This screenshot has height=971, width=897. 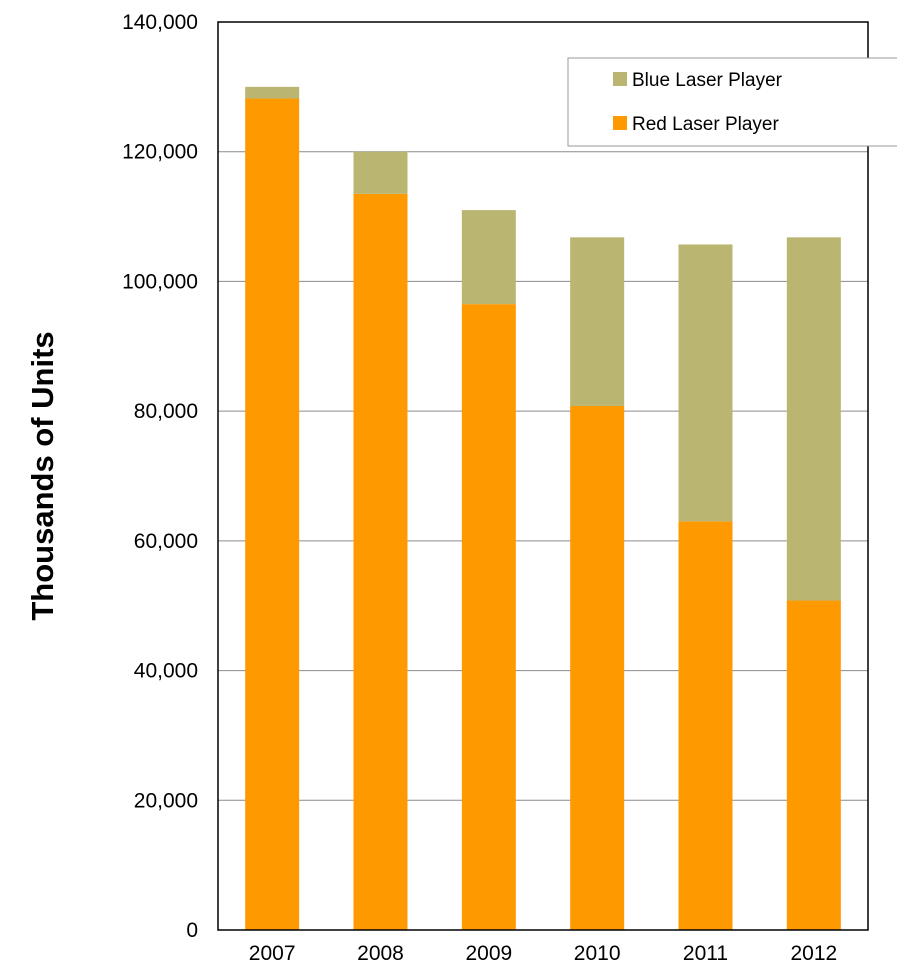 What do you see at coordinates (488, 257) in the screenshot?
I see `bar-blue-laser-player-2009` at bounding box center [488, 257].